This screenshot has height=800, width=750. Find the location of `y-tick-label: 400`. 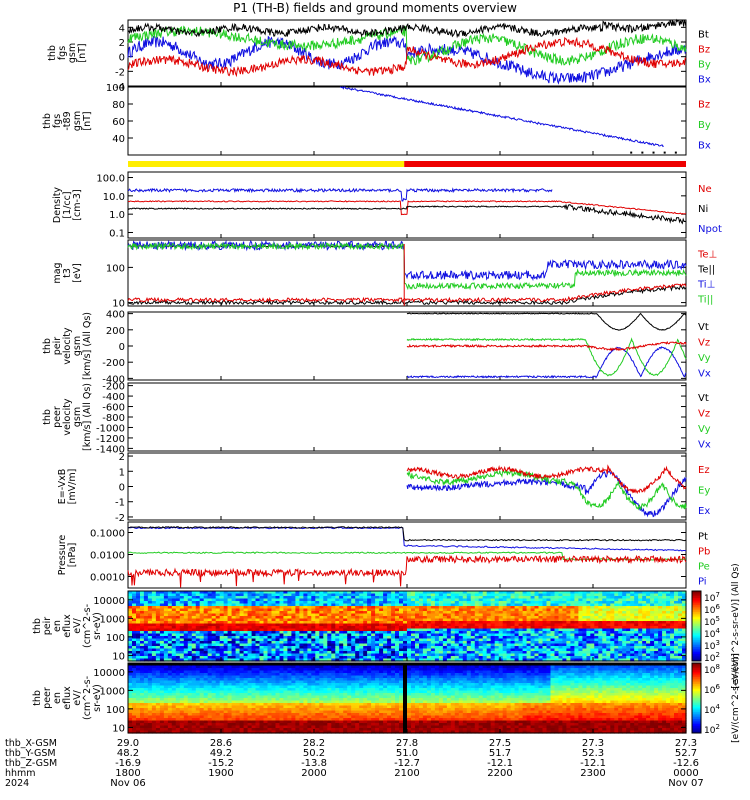

y-tick-label: 400 is located at coordinates (115, 315).